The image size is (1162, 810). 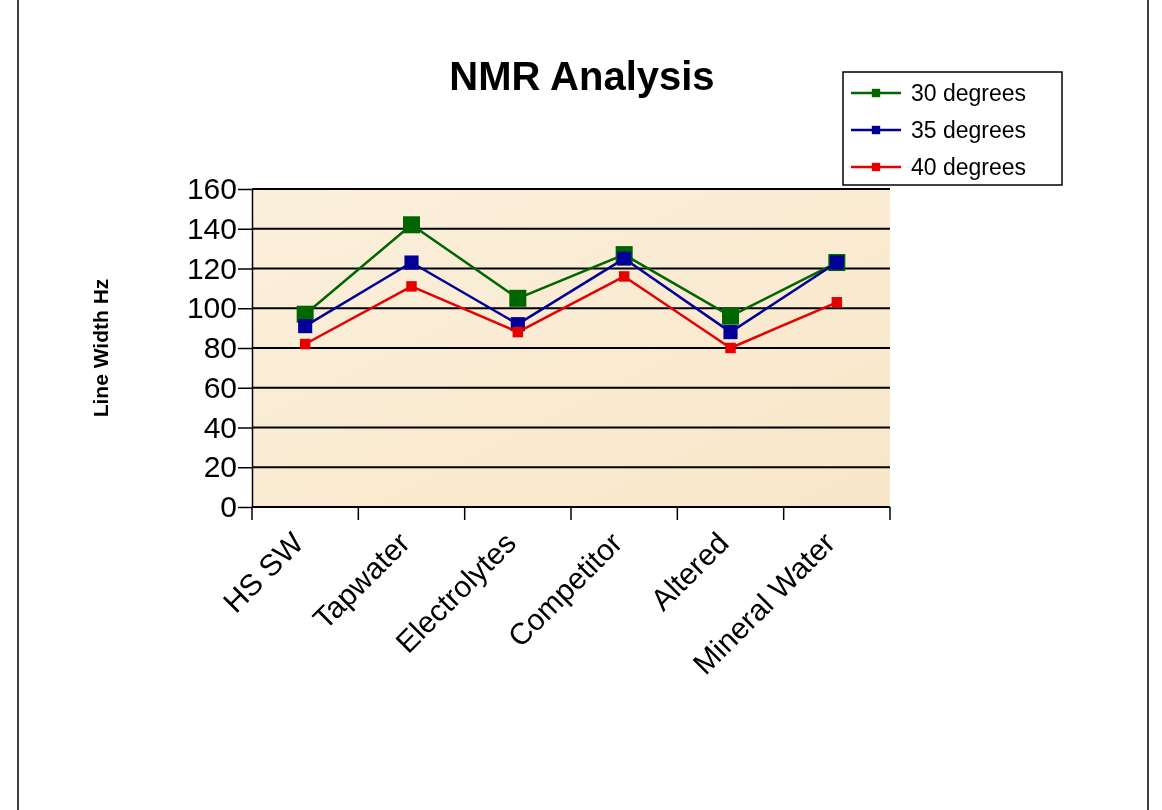 What do you see at coordinates (228, 507) in the screenshot?
I see `y-tick-label: 0` at bounding box center [228, 507].